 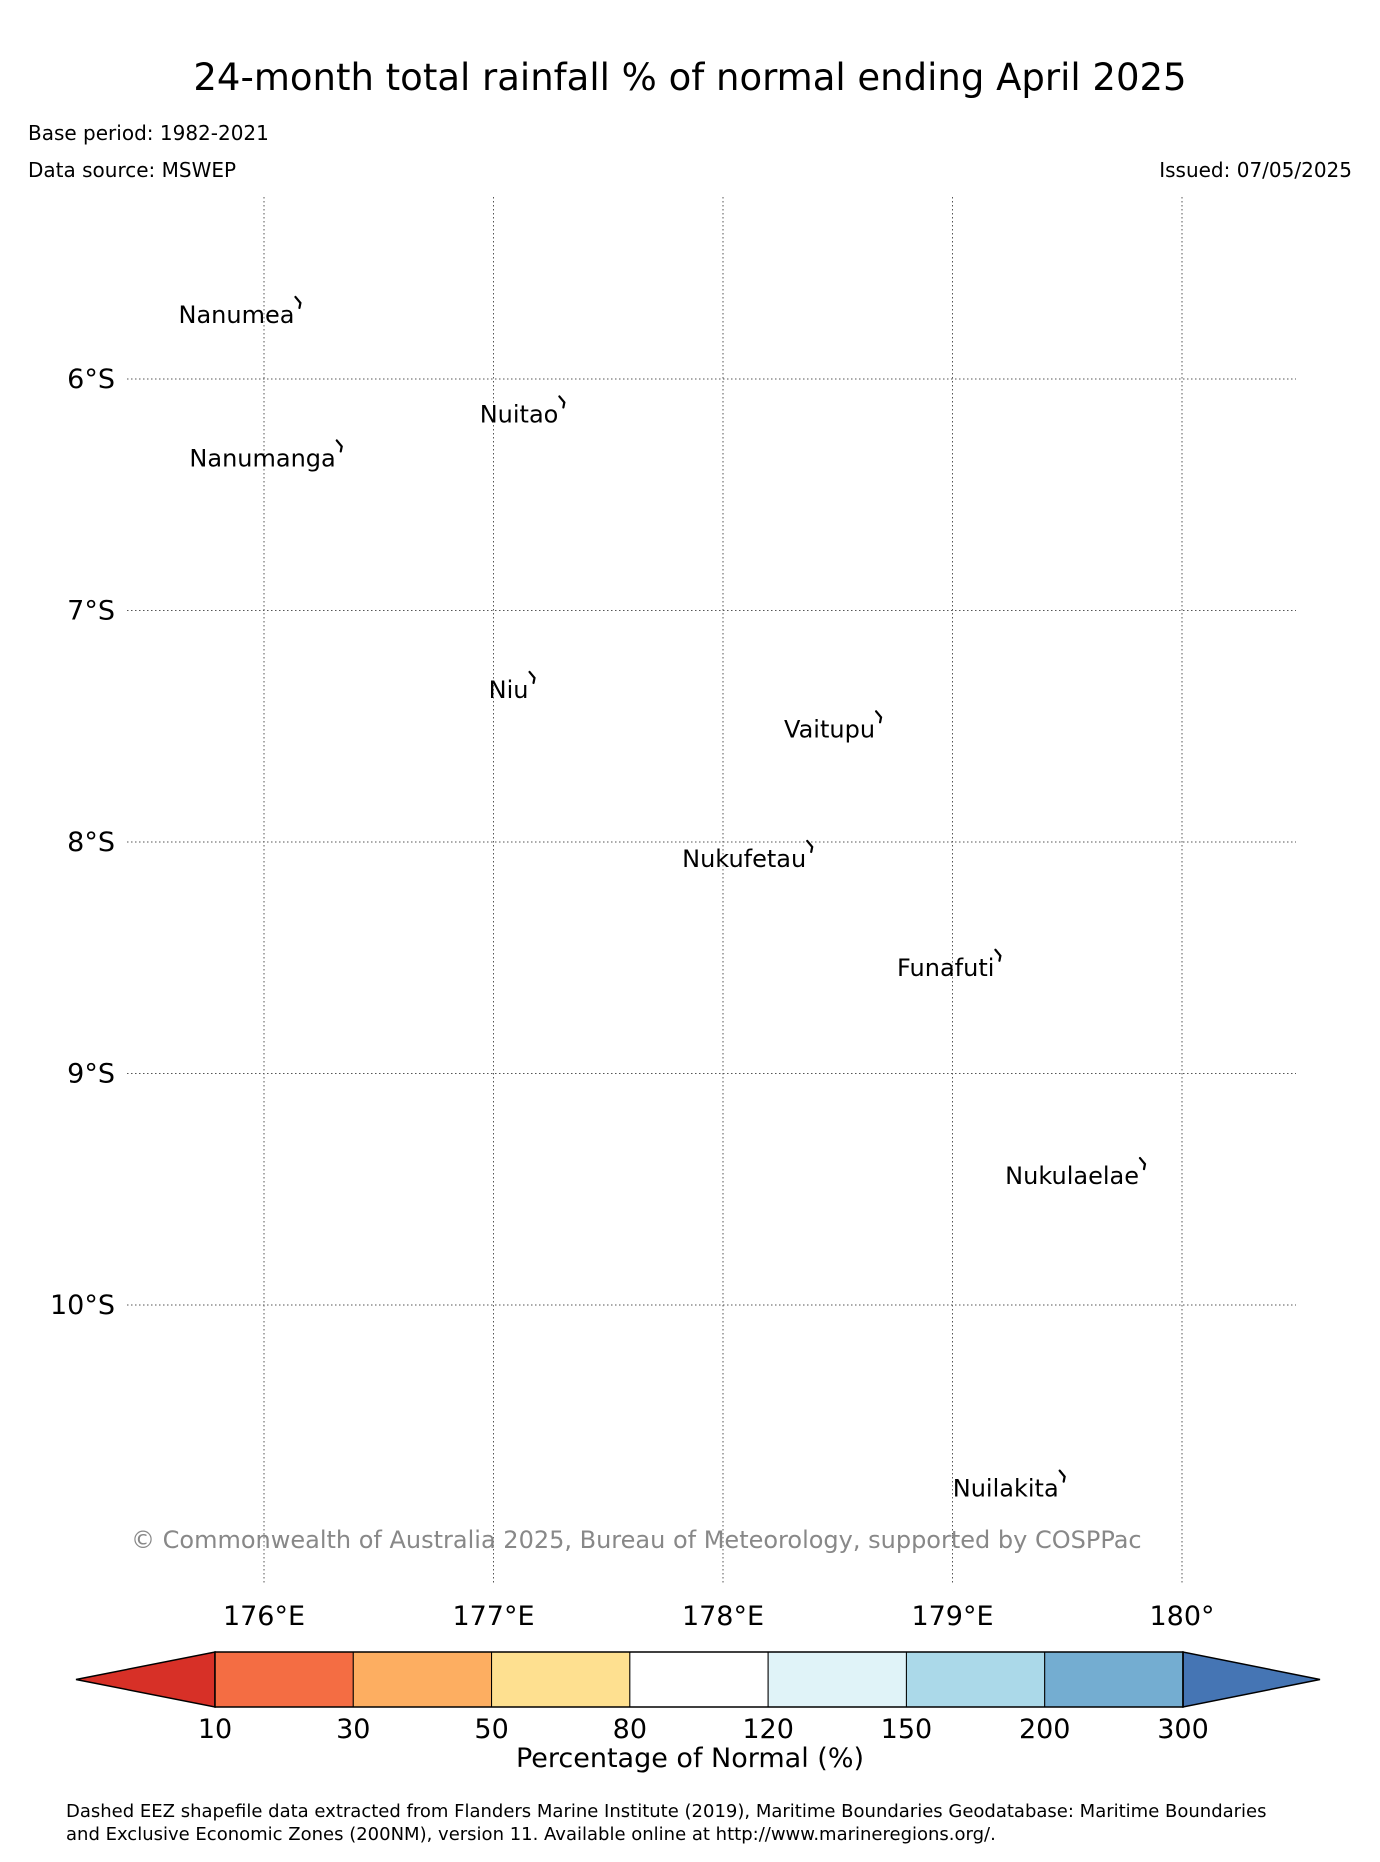 What do you see at coordinates (723, 1616) in the screenshot?
I see `lon-tick-label: 178°E` at bounding box center [723, 1616].